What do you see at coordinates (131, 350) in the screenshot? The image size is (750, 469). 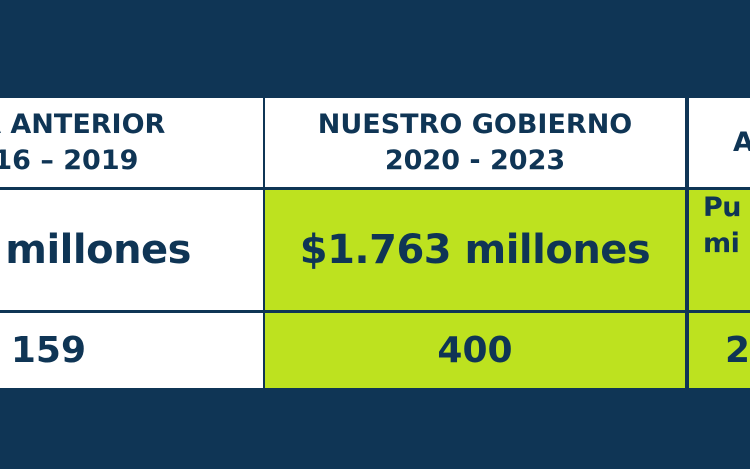 I see `count-cell: 159` at bounding box center [131, 350].